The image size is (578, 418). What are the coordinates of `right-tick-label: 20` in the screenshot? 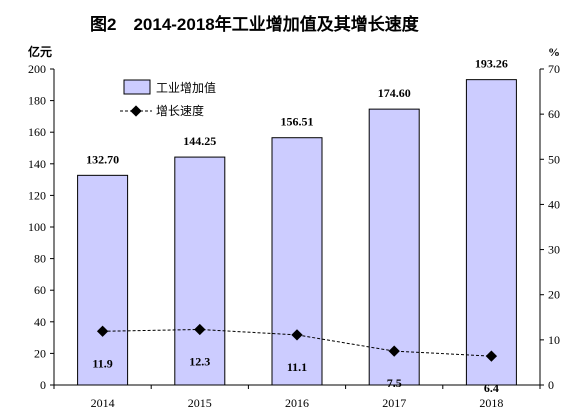 It's located at (554, 295).